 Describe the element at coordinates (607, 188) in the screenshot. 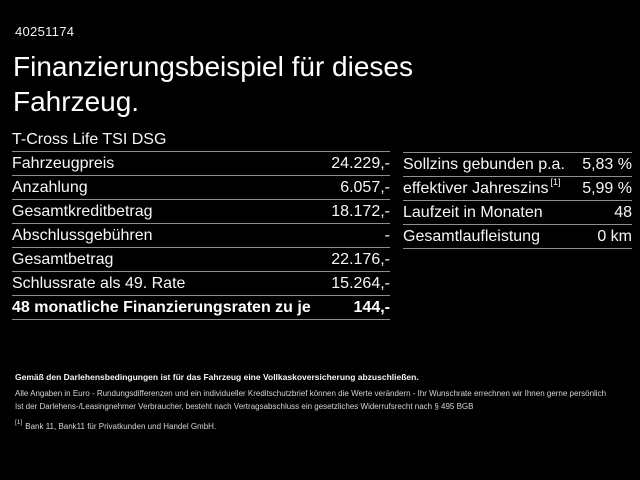

I see `row-value: 5,99 %` at that location.